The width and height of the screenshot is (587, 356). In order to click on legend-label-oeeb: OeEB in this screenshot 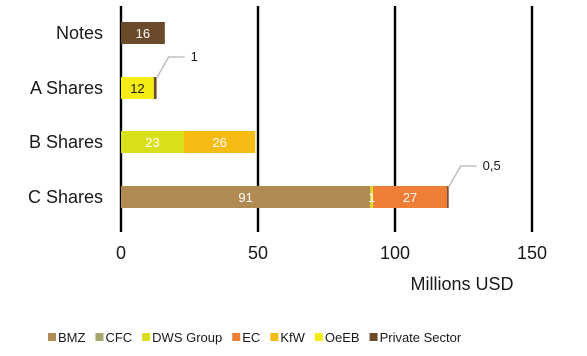, I will do `click(342, 337)`.